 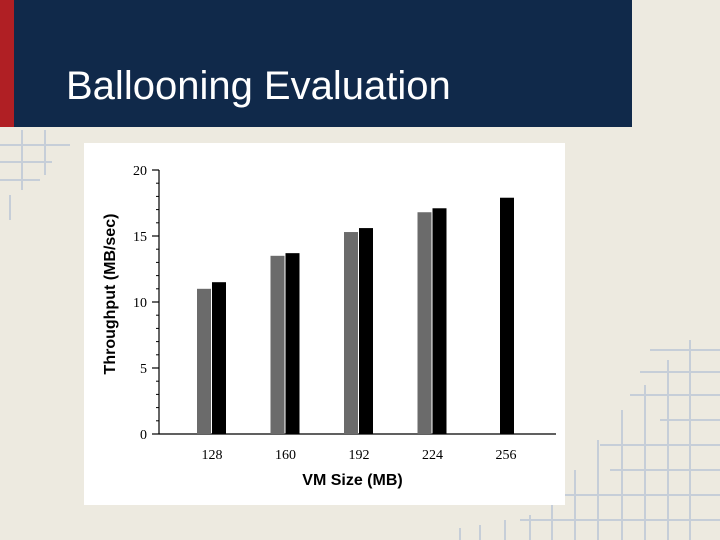 I want to click on y-tick-label: 0, so click(x=143, y=435).